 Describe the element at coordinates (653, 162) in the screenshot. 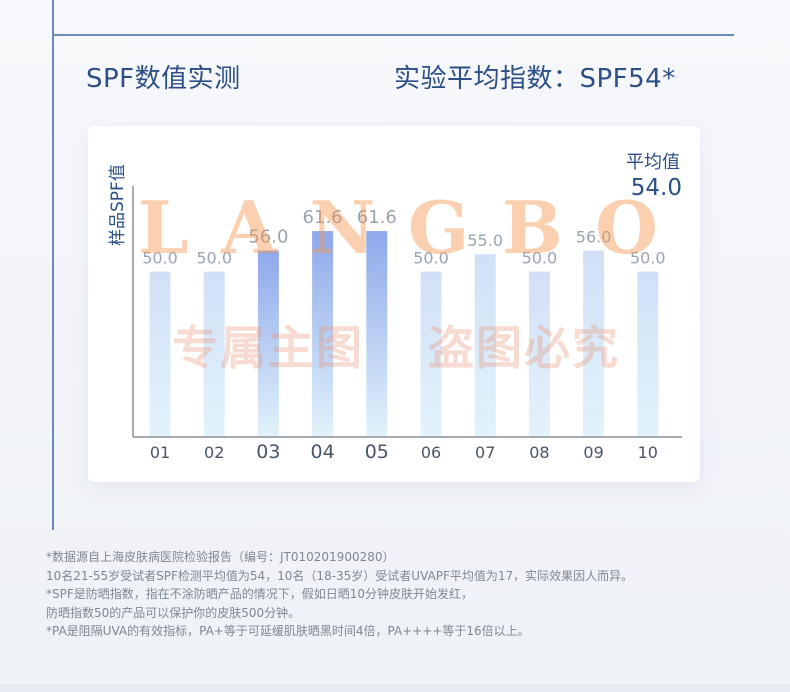

I see `average-label: 平均值` at that location.